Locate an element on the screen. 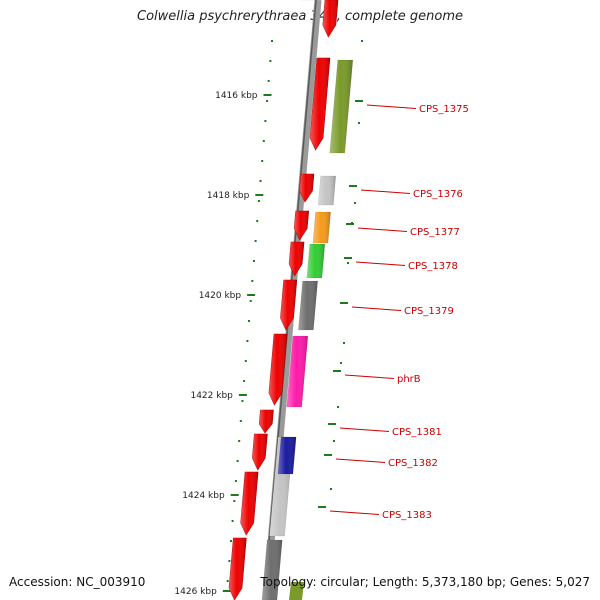 The width and height of the screenshot is (600, 600). gene-label: CPS_1378 is located at coordinates (433, 266).